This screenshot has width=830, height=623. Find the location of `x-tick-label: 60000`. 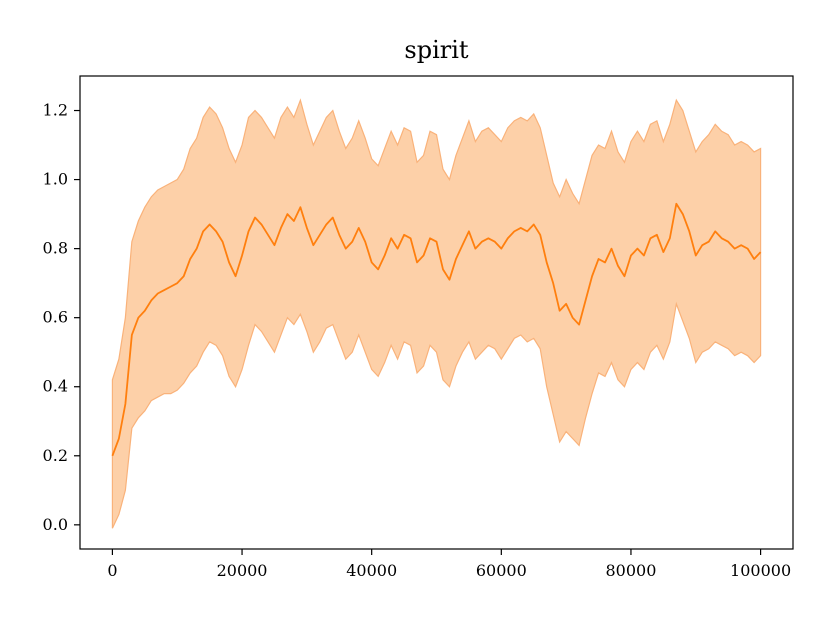

x-tick-label: 60000 is located at coordinates (501, 570).